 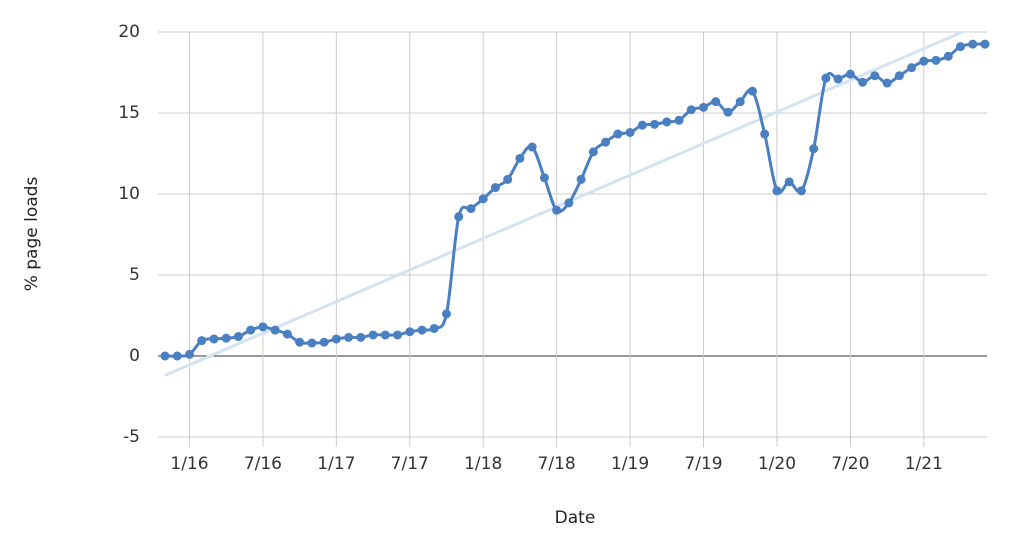 I want to click on y-tick-label: -5, so click(x=131, y=437).